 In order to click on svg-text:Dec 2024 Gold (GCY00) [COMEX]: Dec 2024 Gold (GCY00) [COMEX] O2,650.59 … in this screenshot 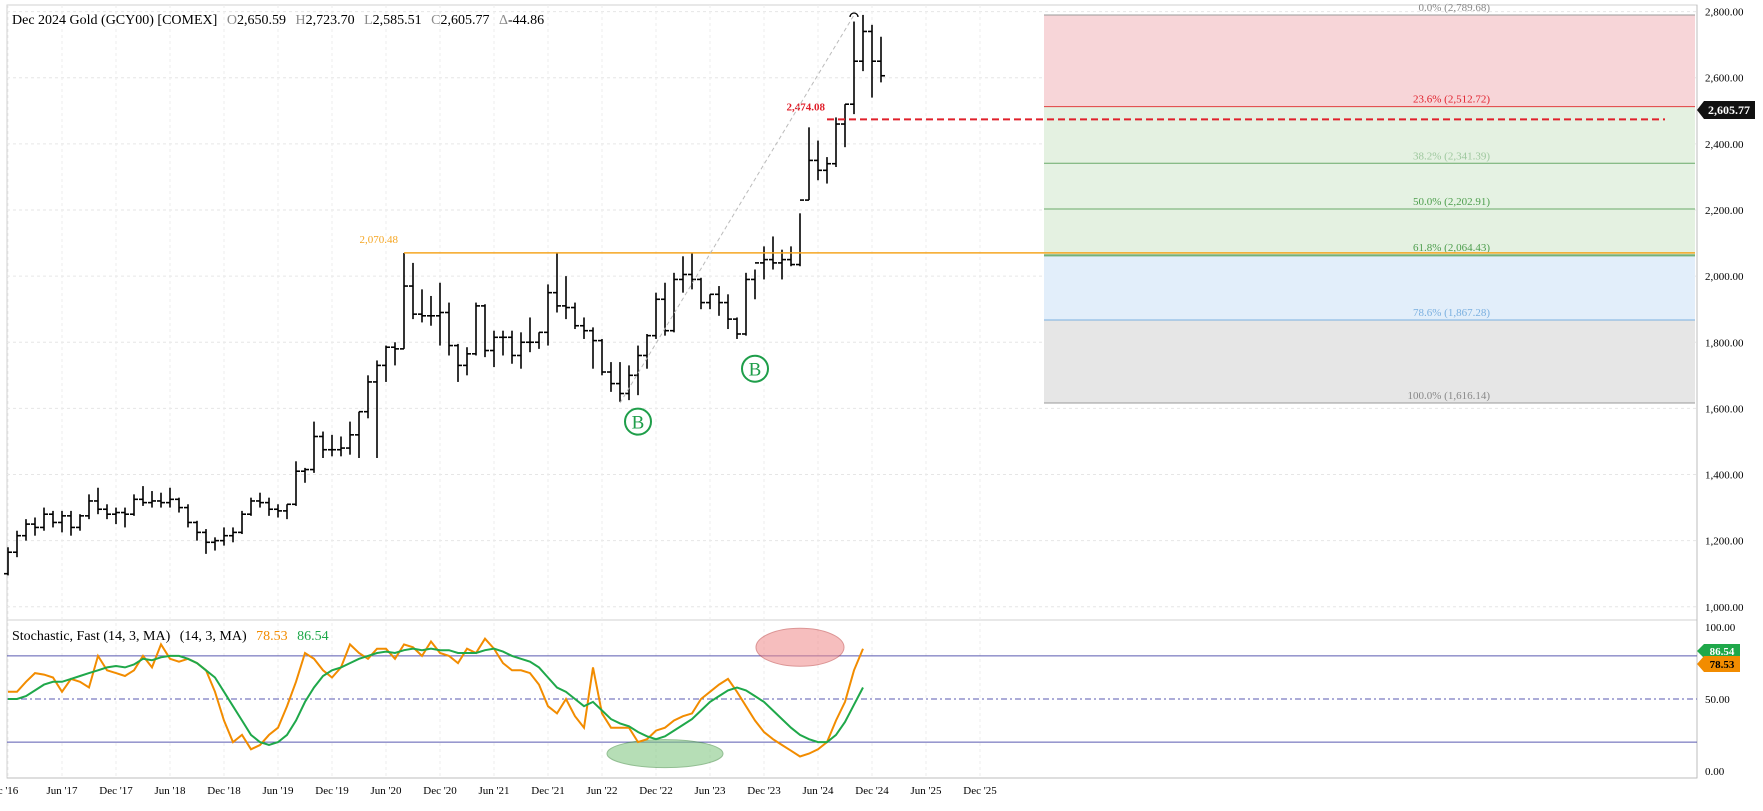, I will do `click(278, 20)`.